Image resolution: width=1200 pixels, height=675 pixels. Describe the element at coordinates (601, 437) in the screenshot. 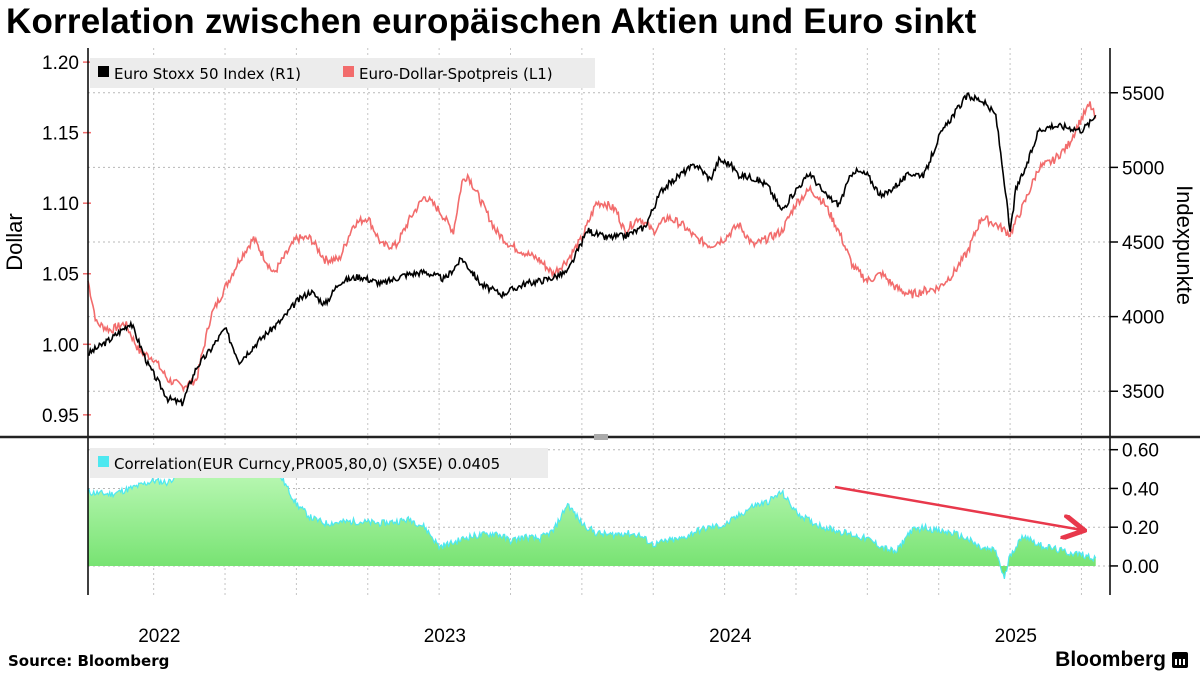

I see `panel-resize-handle` at that location.